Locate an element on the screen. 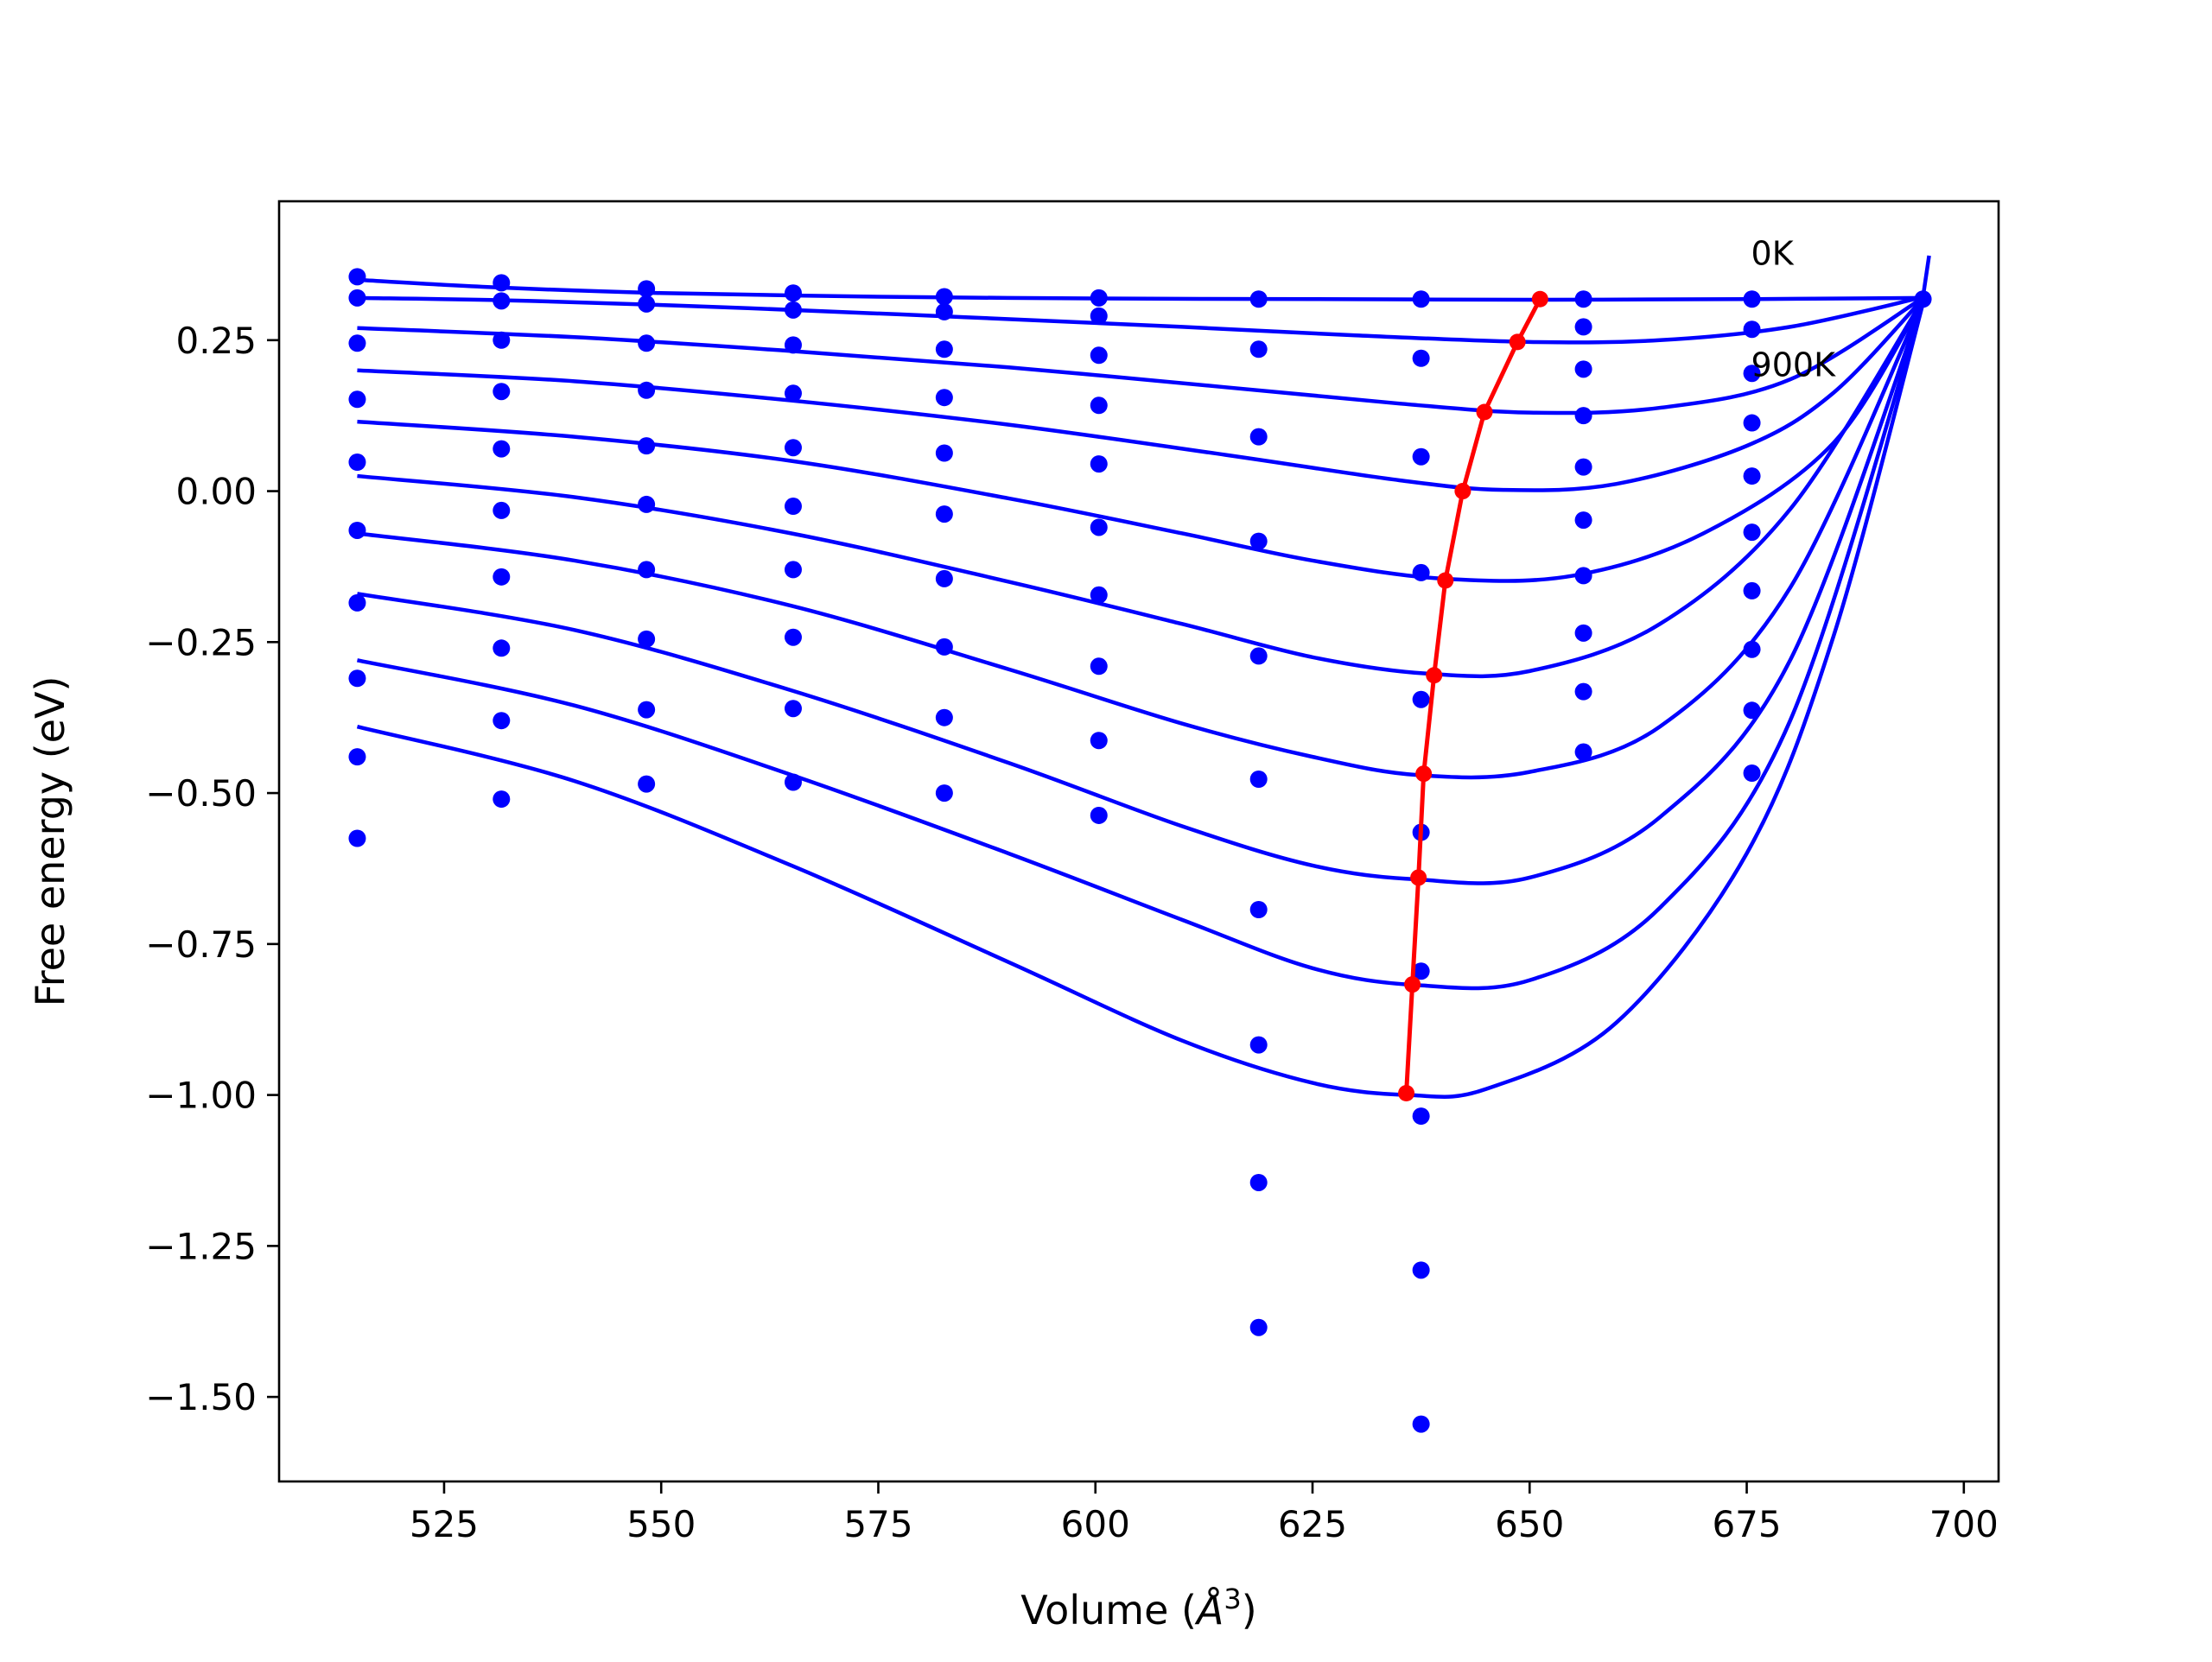 The width and height of the screenshot is (2212, 1662). y-tick-label: −0.25 is located at coordinates (201, 642).